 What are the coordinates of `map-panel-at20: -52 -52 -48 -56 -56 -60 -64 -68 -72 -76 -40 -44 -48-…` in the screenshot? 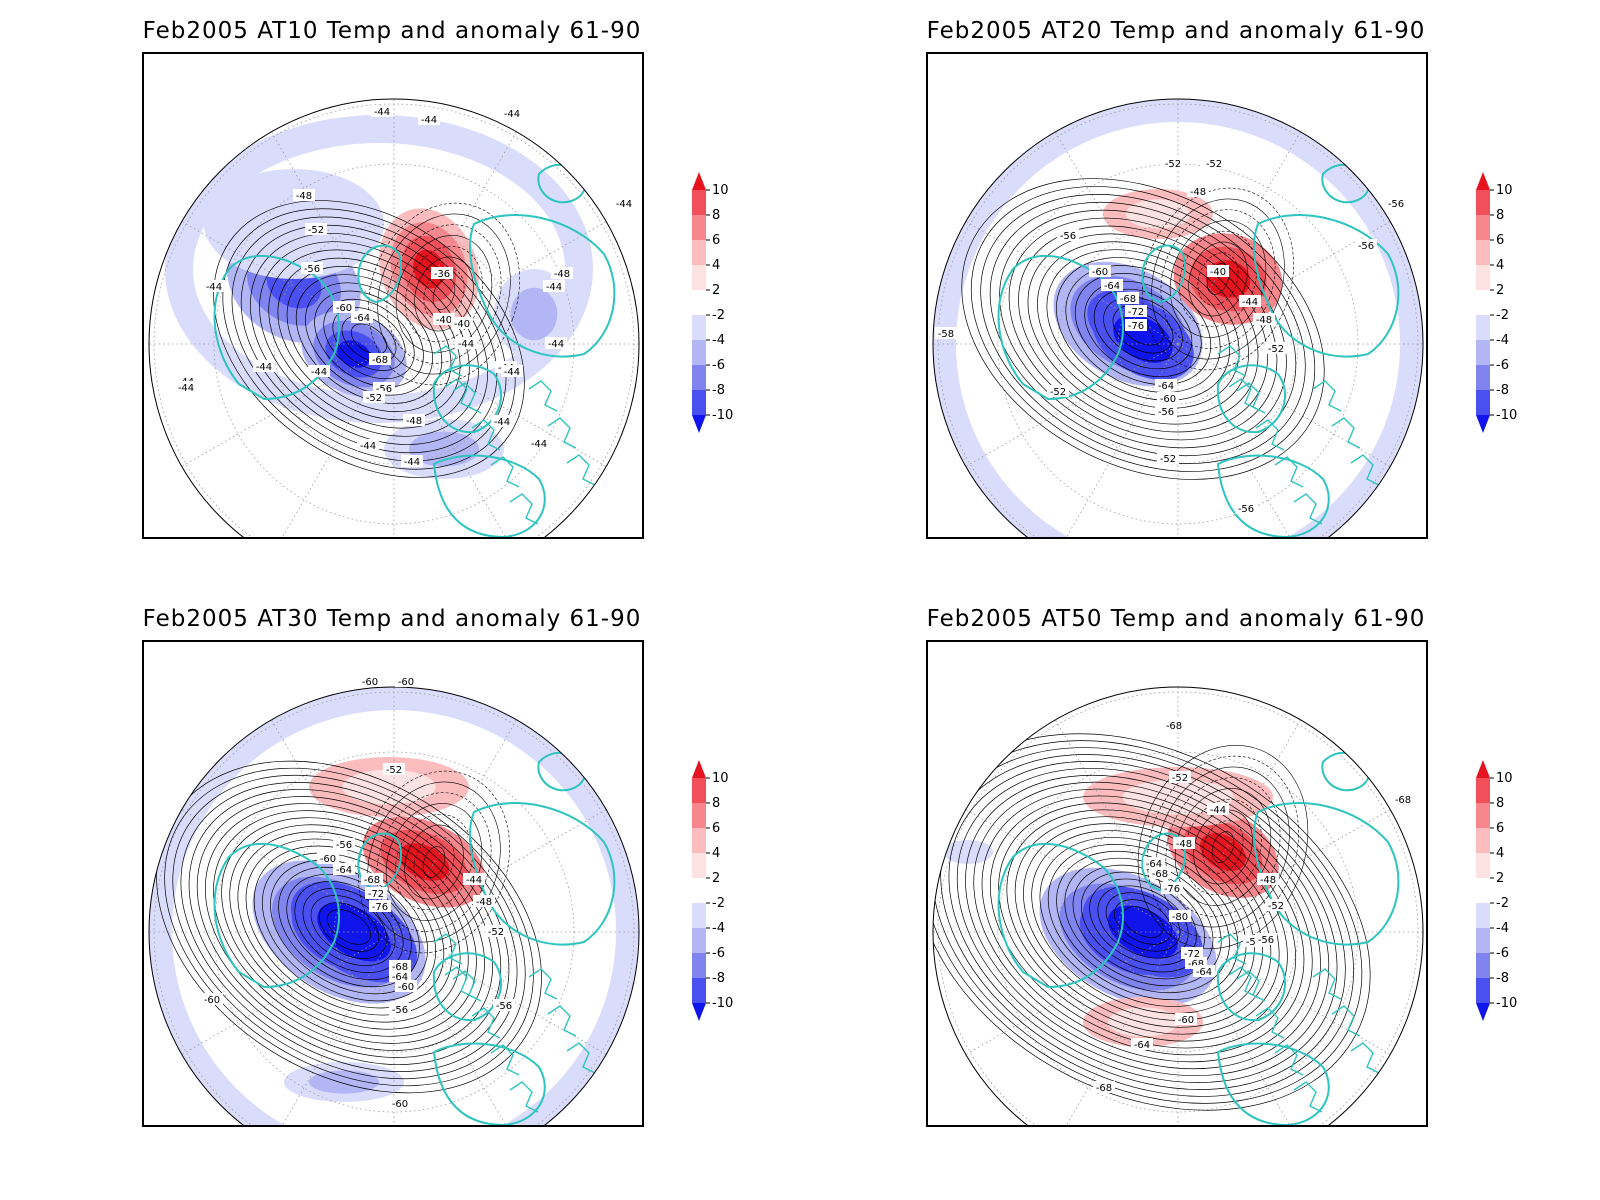 It's located at (1177, 295).